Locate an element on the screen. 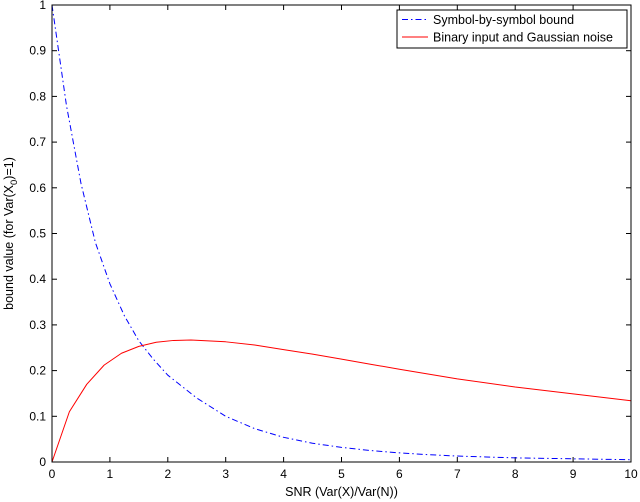 This screenshot has width=640, height=502. x-tick-label: 8 is located at coordinates (515, 474).